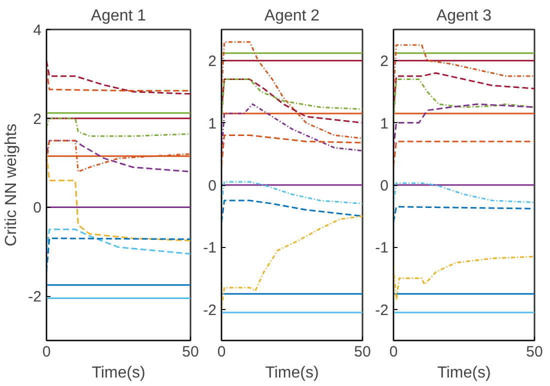 This screenshot has width=550, height=386. I want to click on chart-title: Agent 1, so click(118, 16).